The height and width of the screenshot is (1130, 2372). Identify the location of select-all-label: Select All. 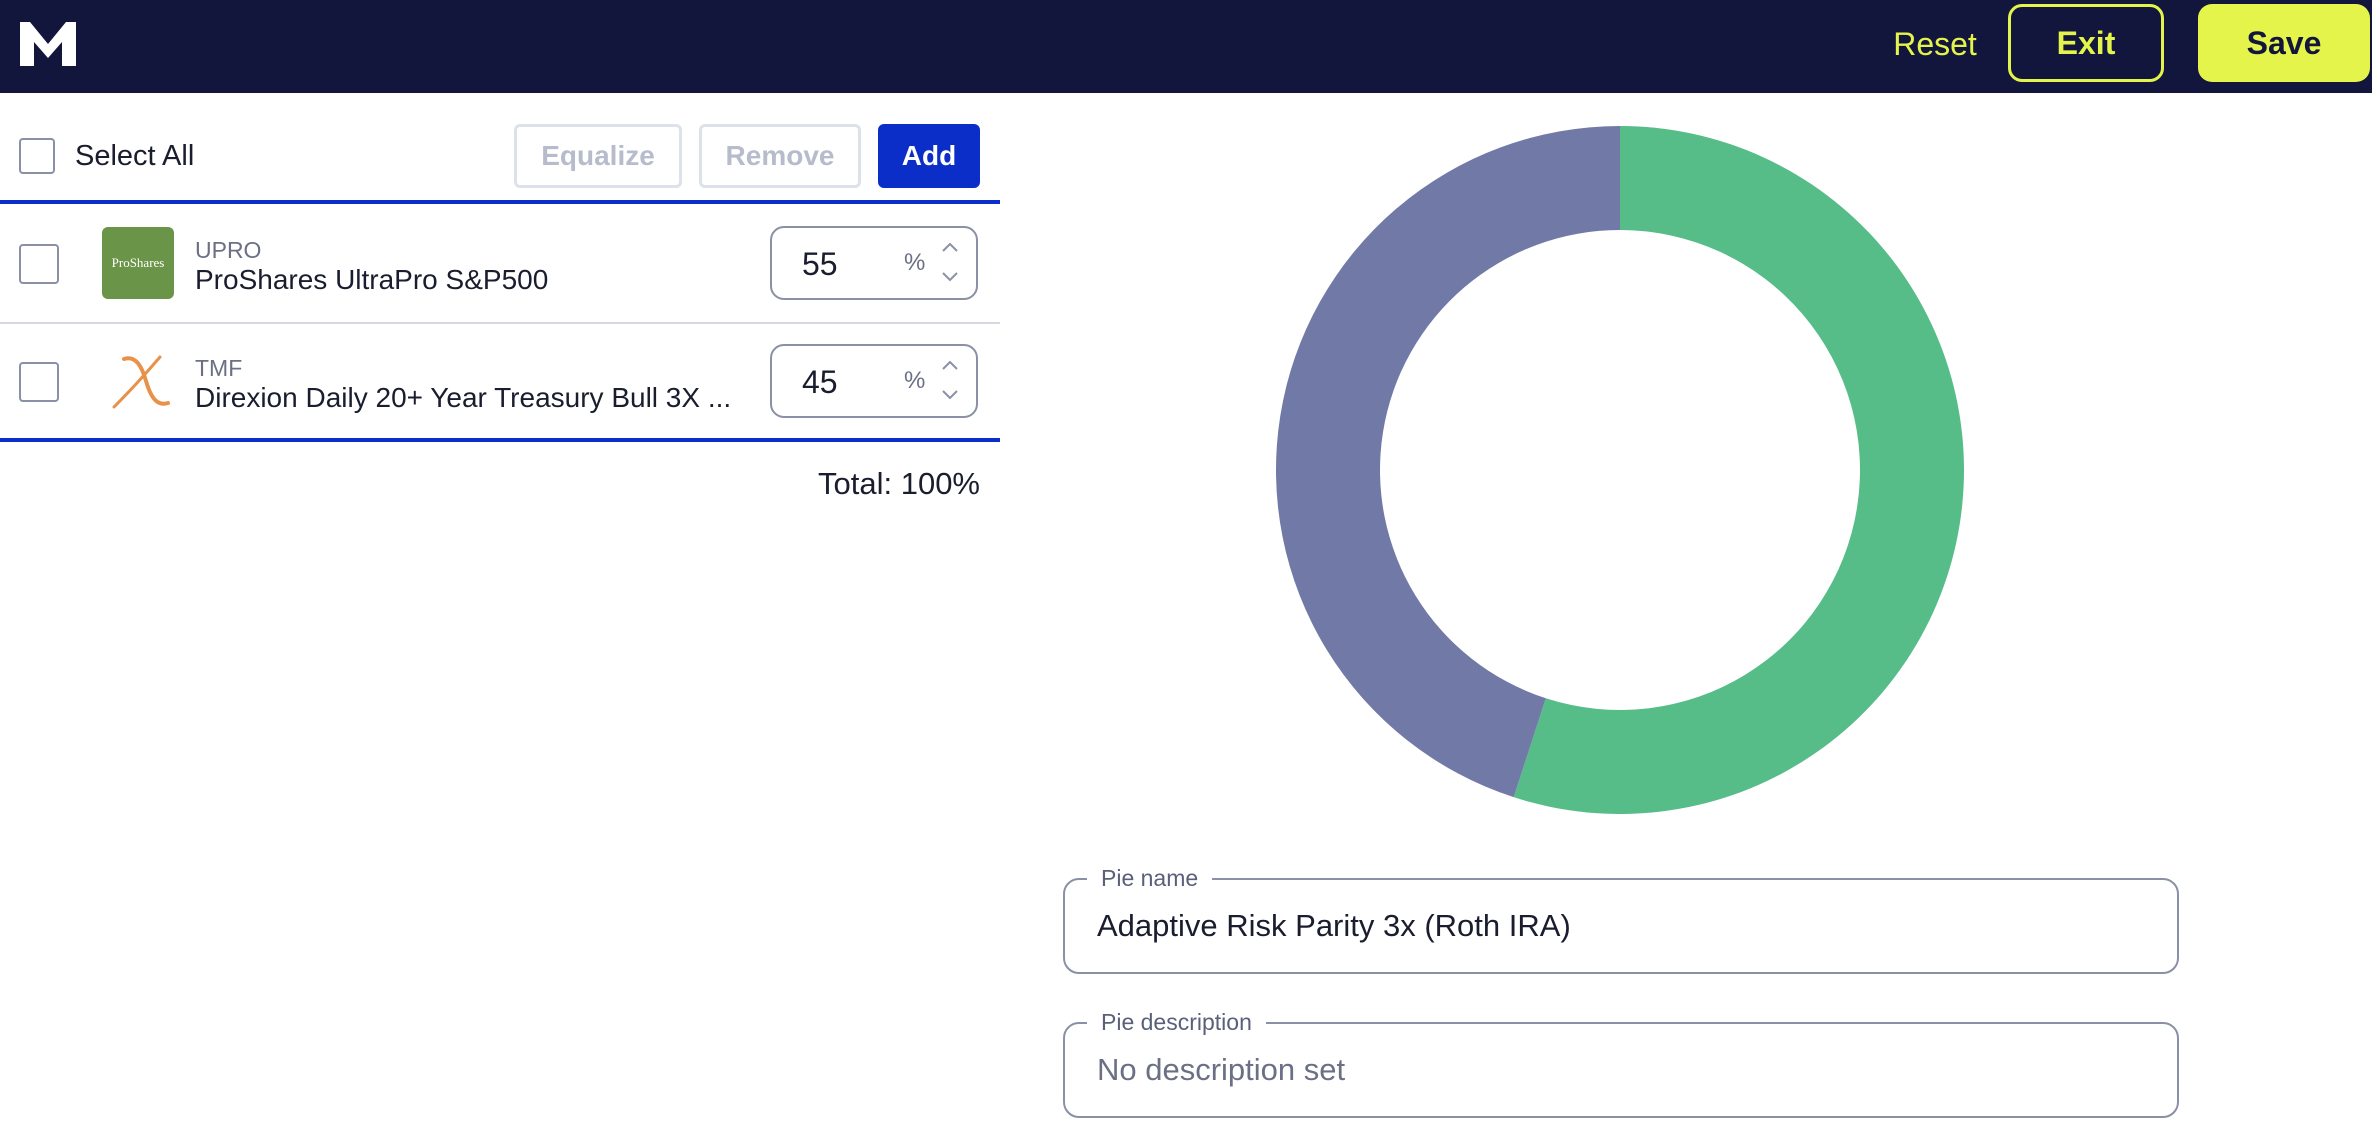
(135, 156).